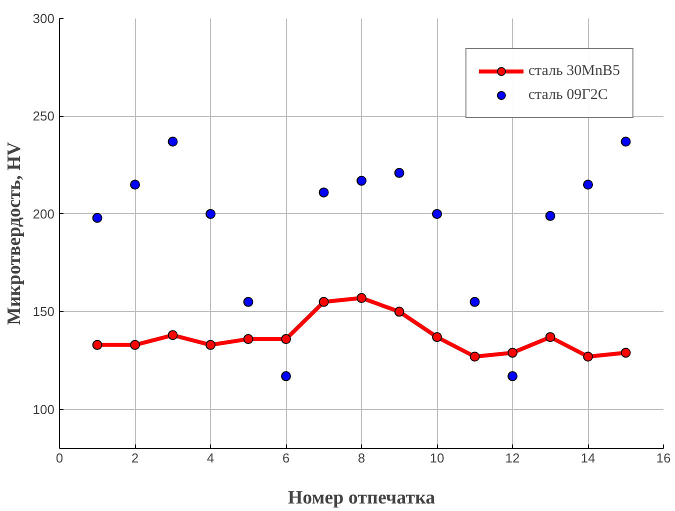 This screenshot has width=675, height=511. Describe the element at coordinates (43, 312) in the screenshot. I see `y-tick-label: 150` at that location.